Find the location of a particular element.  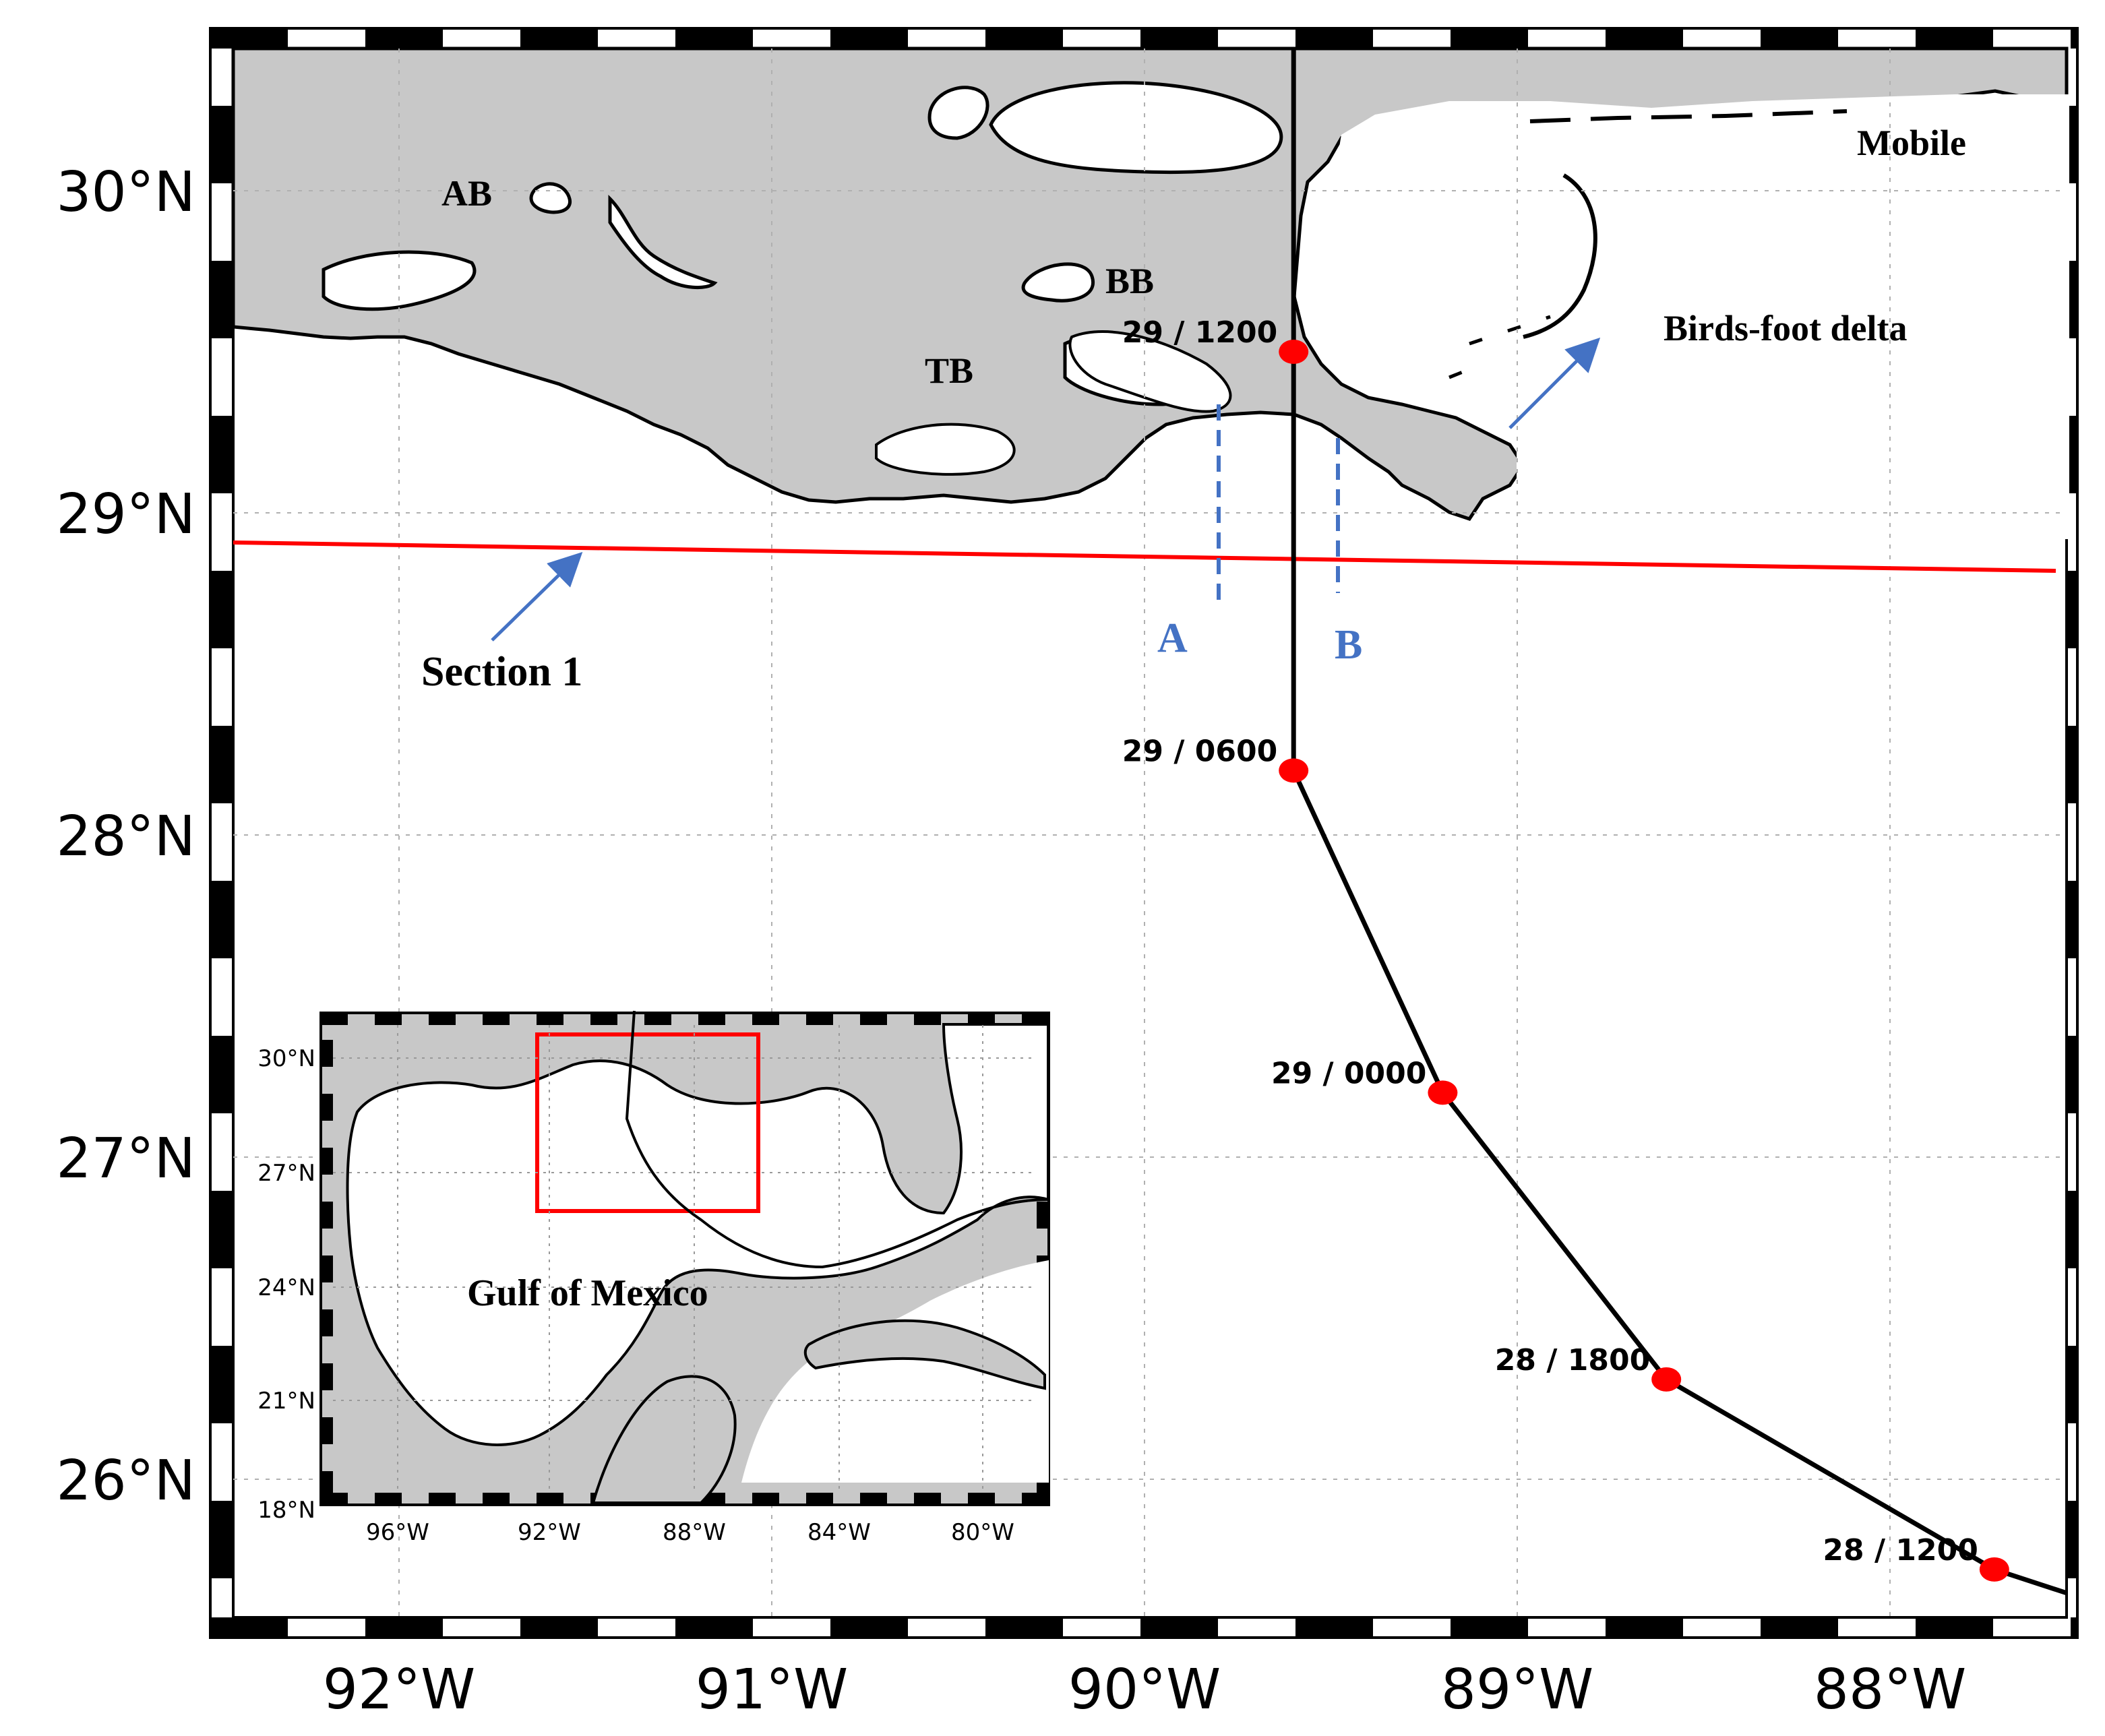

latitude-tick-label: 29°N is located at coordinates (125, 515).